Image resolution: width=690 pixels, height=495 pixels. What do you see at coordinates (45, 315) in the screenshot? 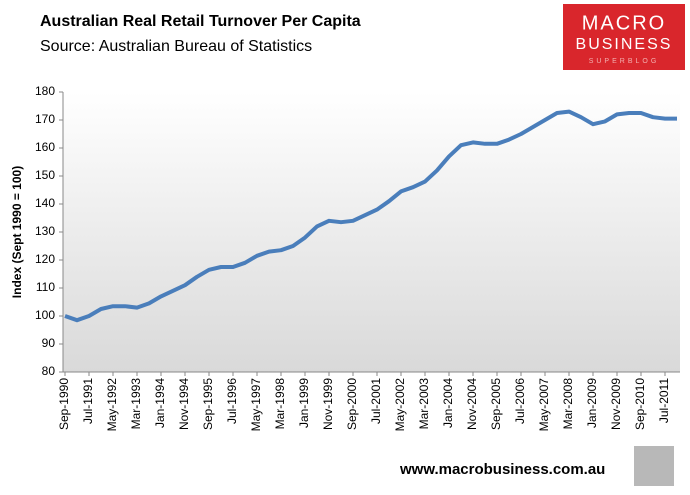
I see `y-tick-label: 100` at bounding box center [45, 315].